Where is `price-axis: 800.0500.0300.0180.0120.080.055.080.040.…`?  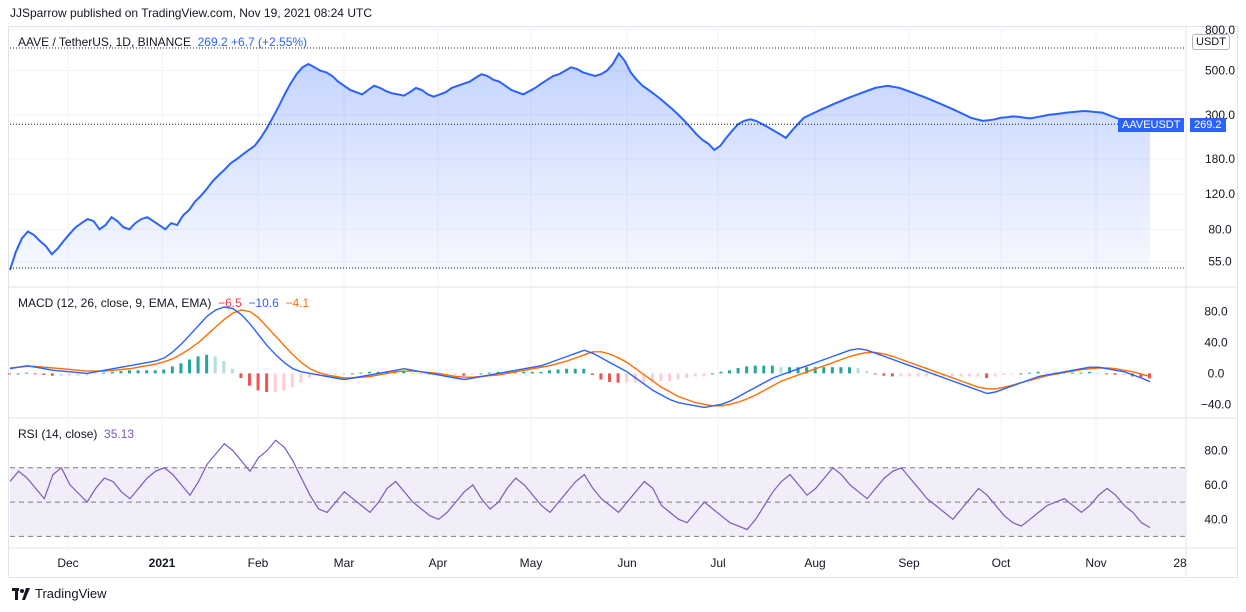 price-axis: 800.0500.0300.0180.0120.080.055.080.040.… is located at coordinates (1218, 274).